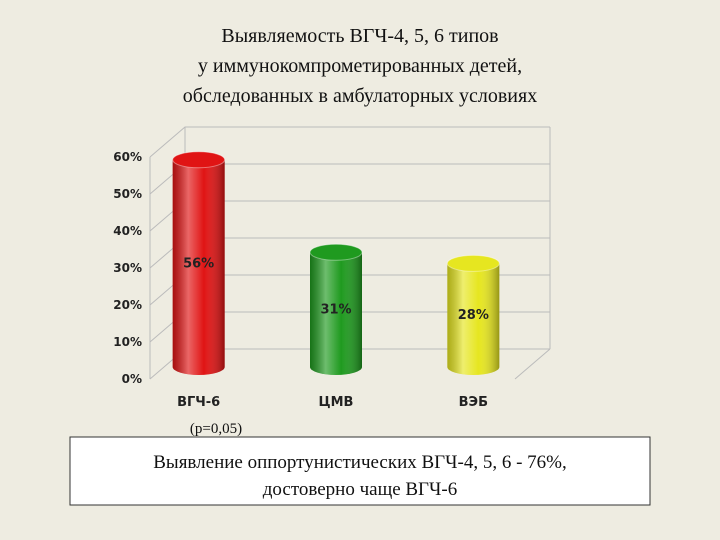  I want to click on y-tick-label: 0%, so click(132, 379).